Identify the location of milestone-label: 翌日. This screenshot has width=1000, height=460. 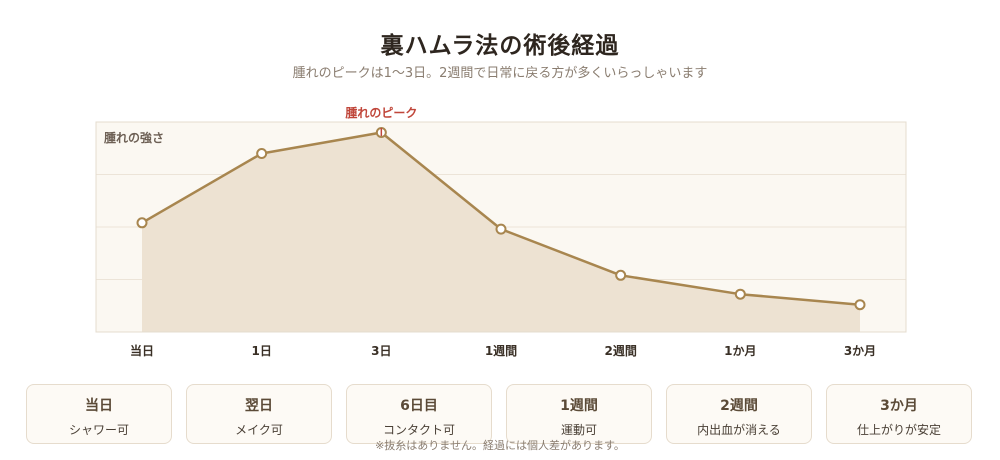
(259, 406).